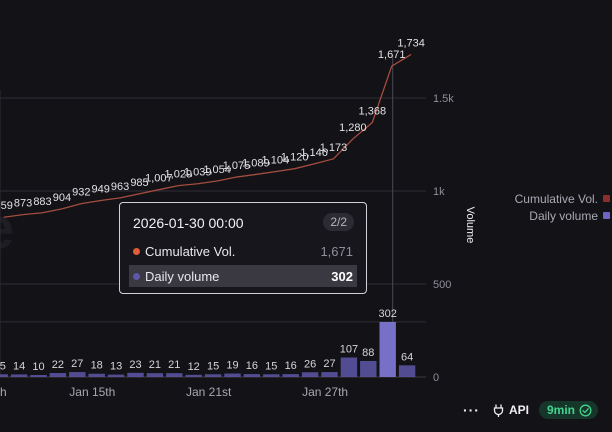  Describe the element at coordinates (237, 166) in the screenshot. I see `cumulative-value-label: 1,075` at that location.